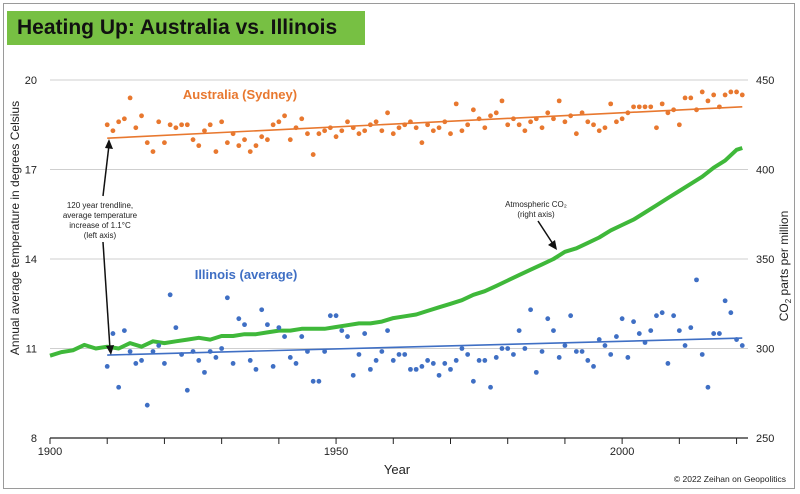  I want to click on label-australia: Australia (Sydney), so click(240, 94).